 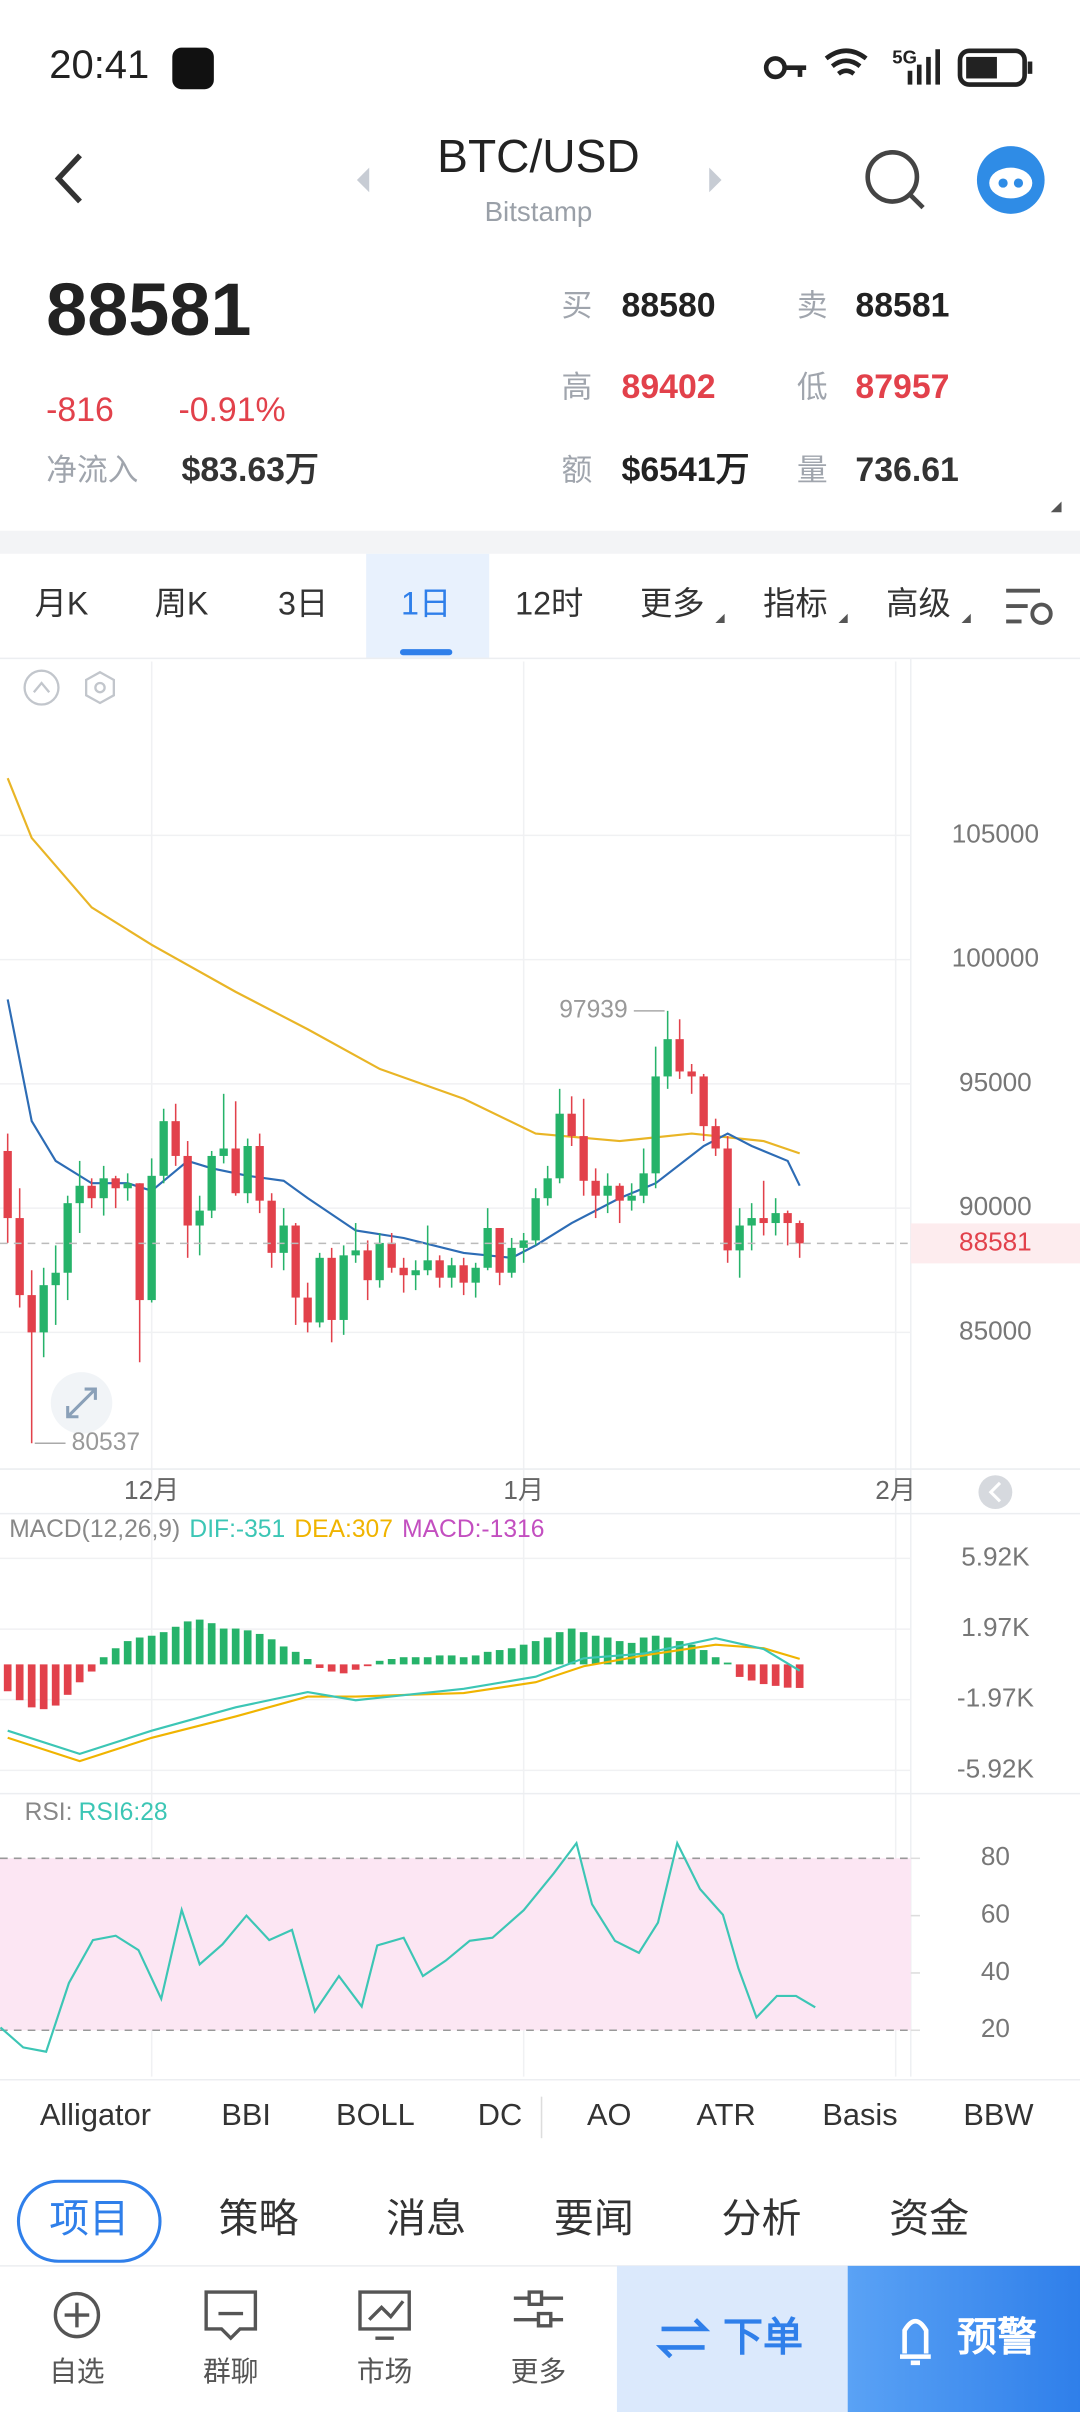 What do you see at coordinates (538, 2371) in the screenshot?
I see `nav-label: 更多` at bounding box center [538, 2371].